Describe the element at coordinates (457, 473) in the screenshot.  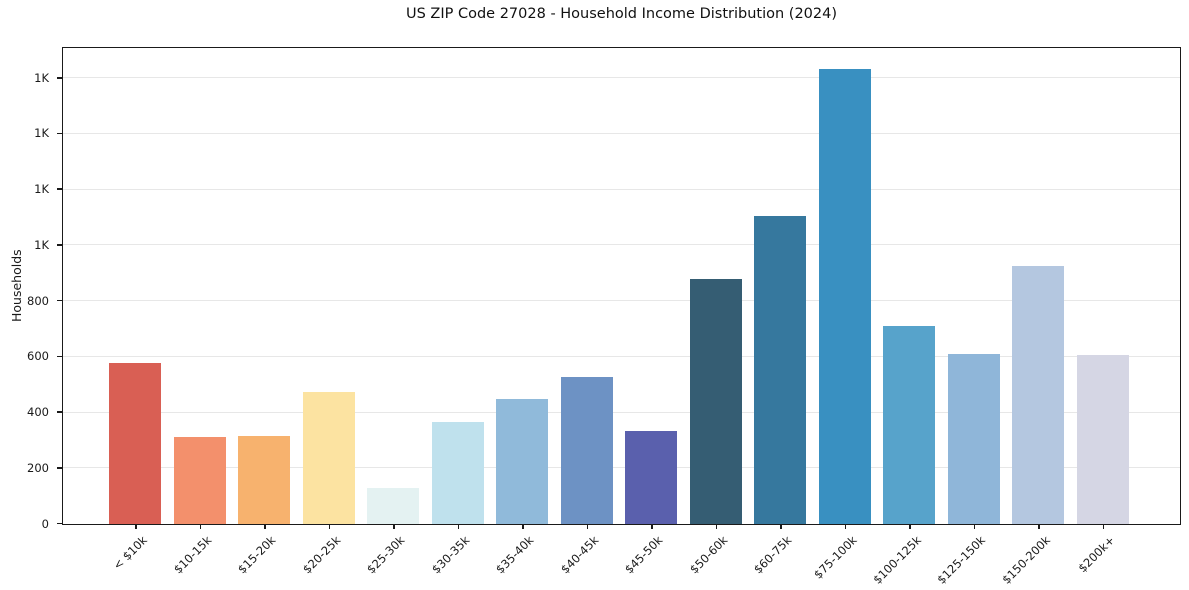
I see `bar-30-35k` at that location.